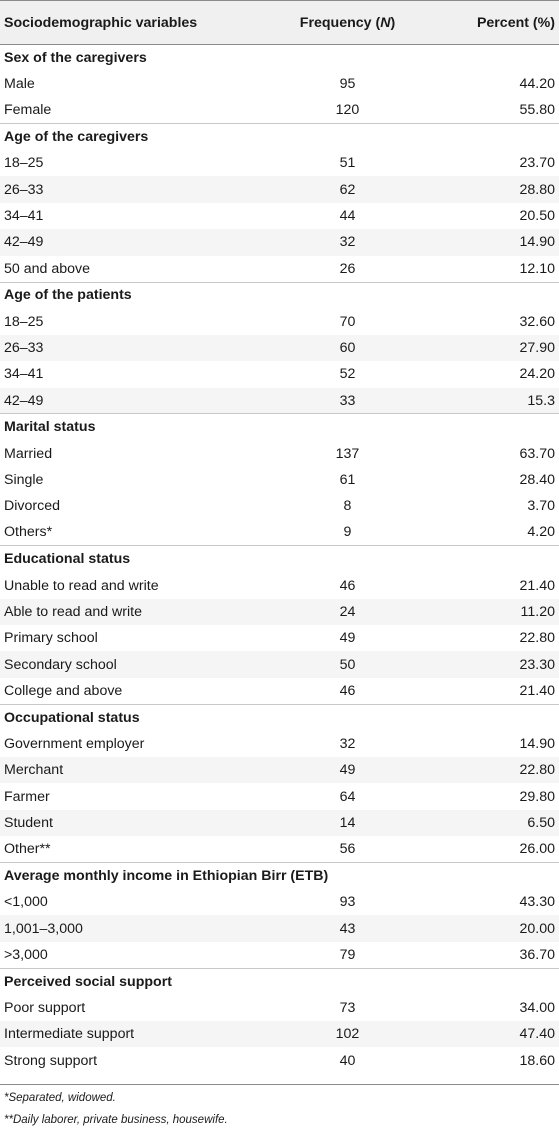  I want to click on row-label: Male, so click(19, 84).